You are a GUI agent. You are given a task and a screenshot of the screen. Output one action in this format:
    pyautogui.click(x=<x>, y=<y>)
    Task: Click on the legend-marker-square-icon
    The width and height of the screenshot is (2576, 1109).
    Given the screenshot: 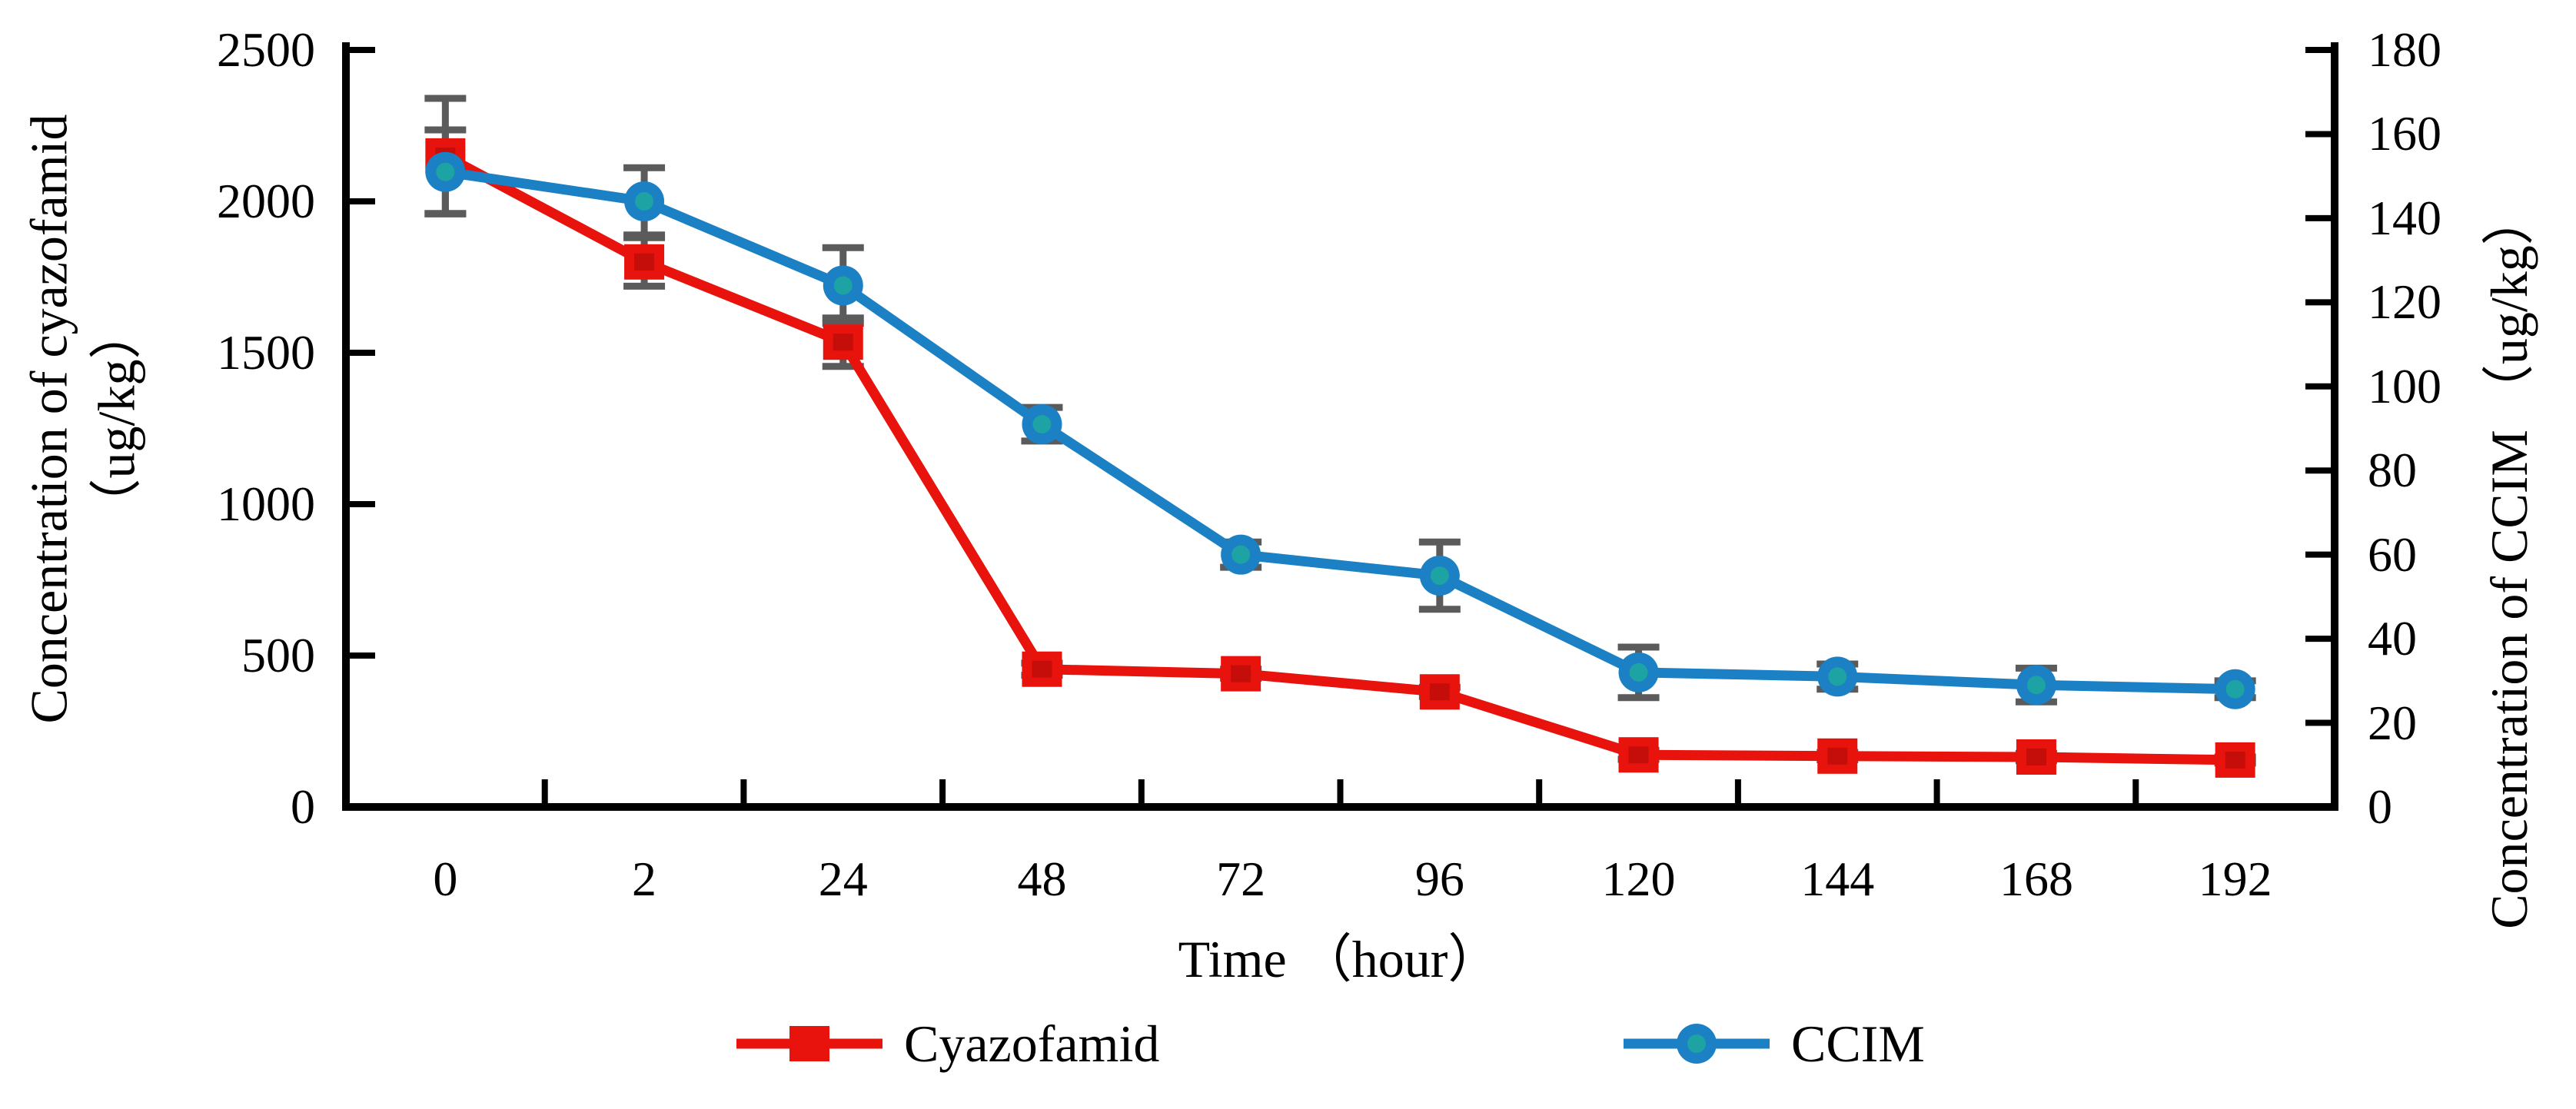 What is the action you would take?
    pyautogui.click(x=809, y=1044)
    